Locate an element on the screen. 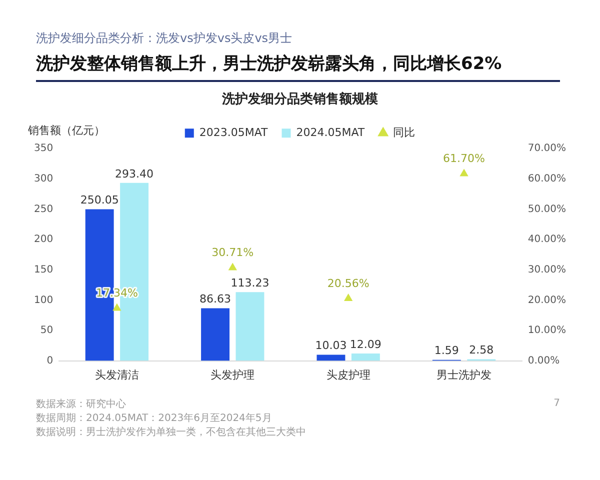 The height and width of the screenshot is (480, 600). y-tick-label: 0 is located at coordinates (50, 360).